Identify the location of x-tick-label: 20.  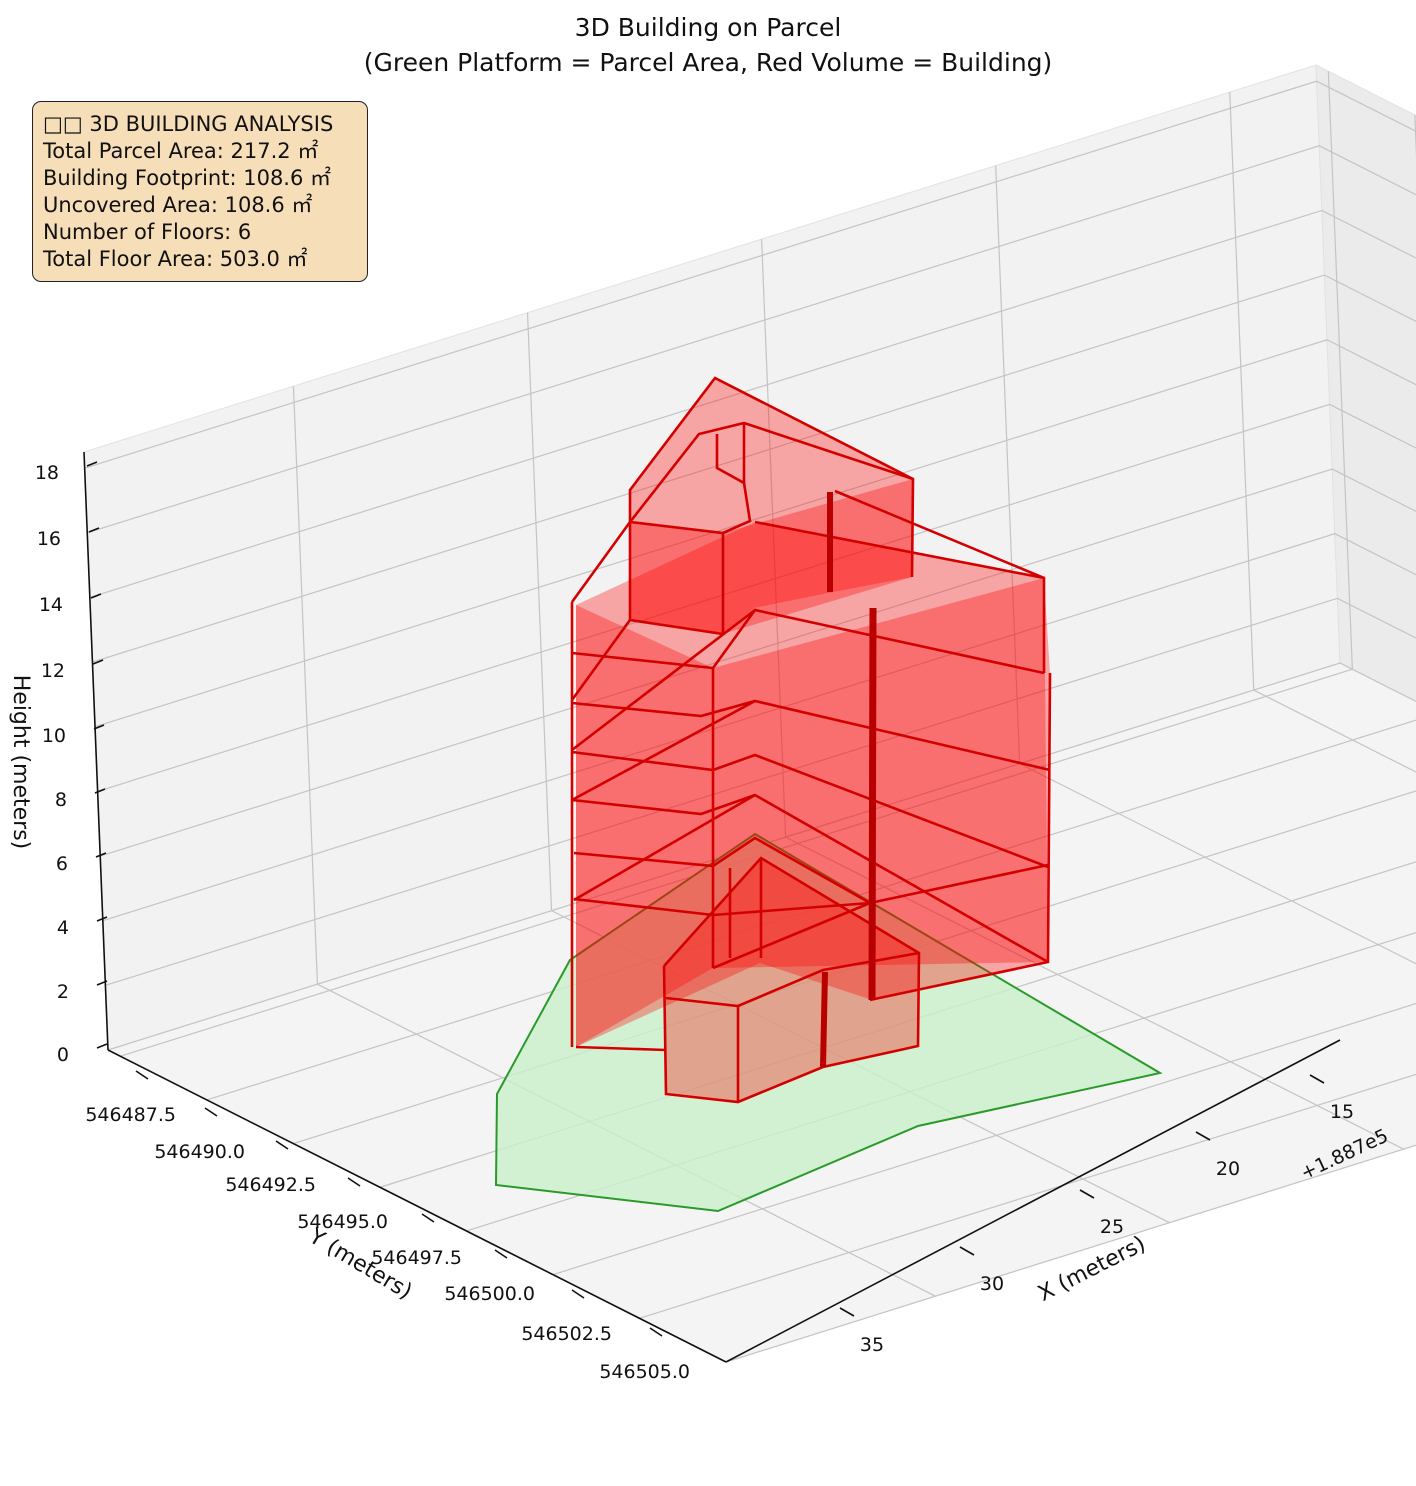
(1228, 1169).